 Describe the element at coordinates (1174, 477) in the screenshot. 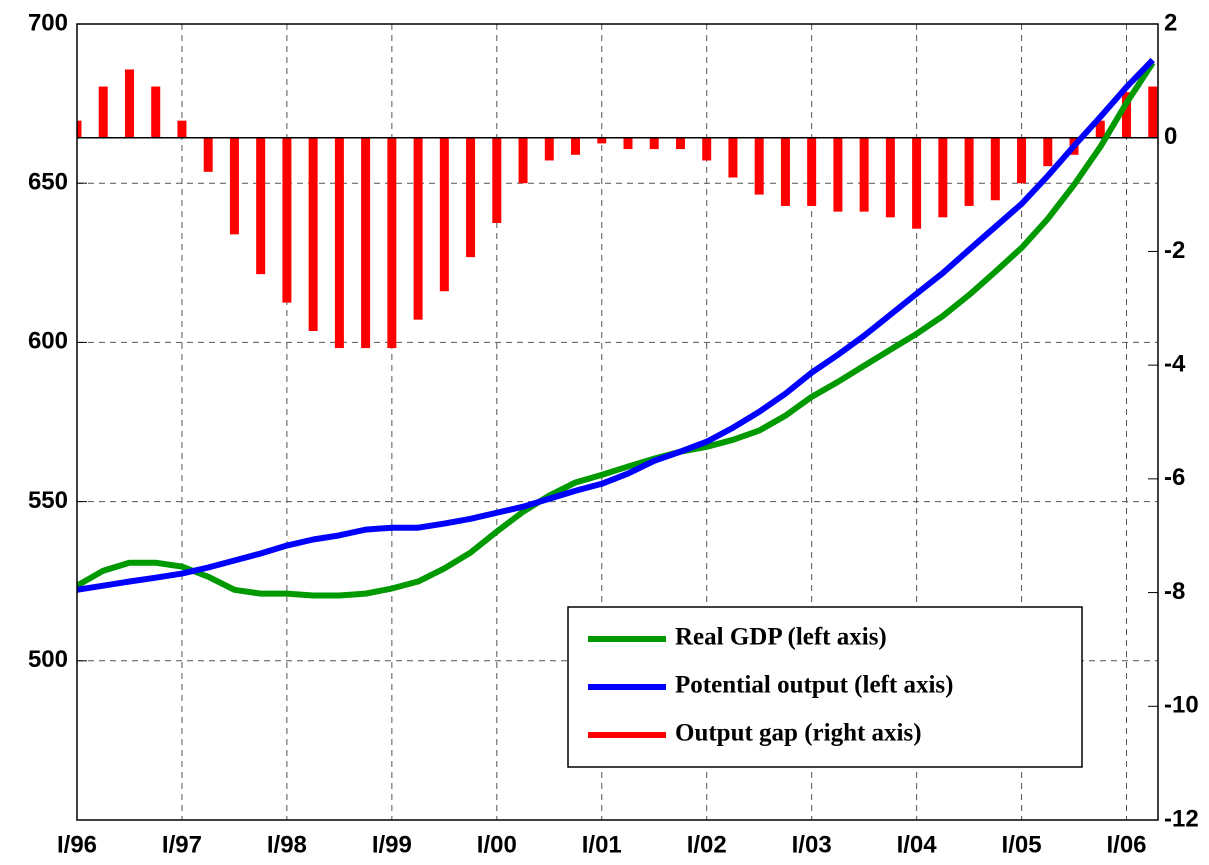

I see `y2-tick-label: -6` at that location.